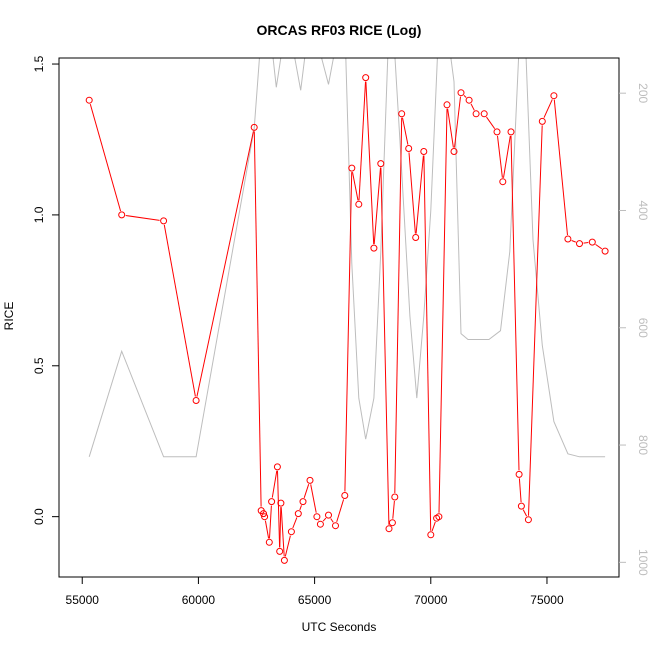 This screenshot has height=650, width=650. I want to click on x-axis: 55000 60000 65000 70000 75000, so click(315, 591).